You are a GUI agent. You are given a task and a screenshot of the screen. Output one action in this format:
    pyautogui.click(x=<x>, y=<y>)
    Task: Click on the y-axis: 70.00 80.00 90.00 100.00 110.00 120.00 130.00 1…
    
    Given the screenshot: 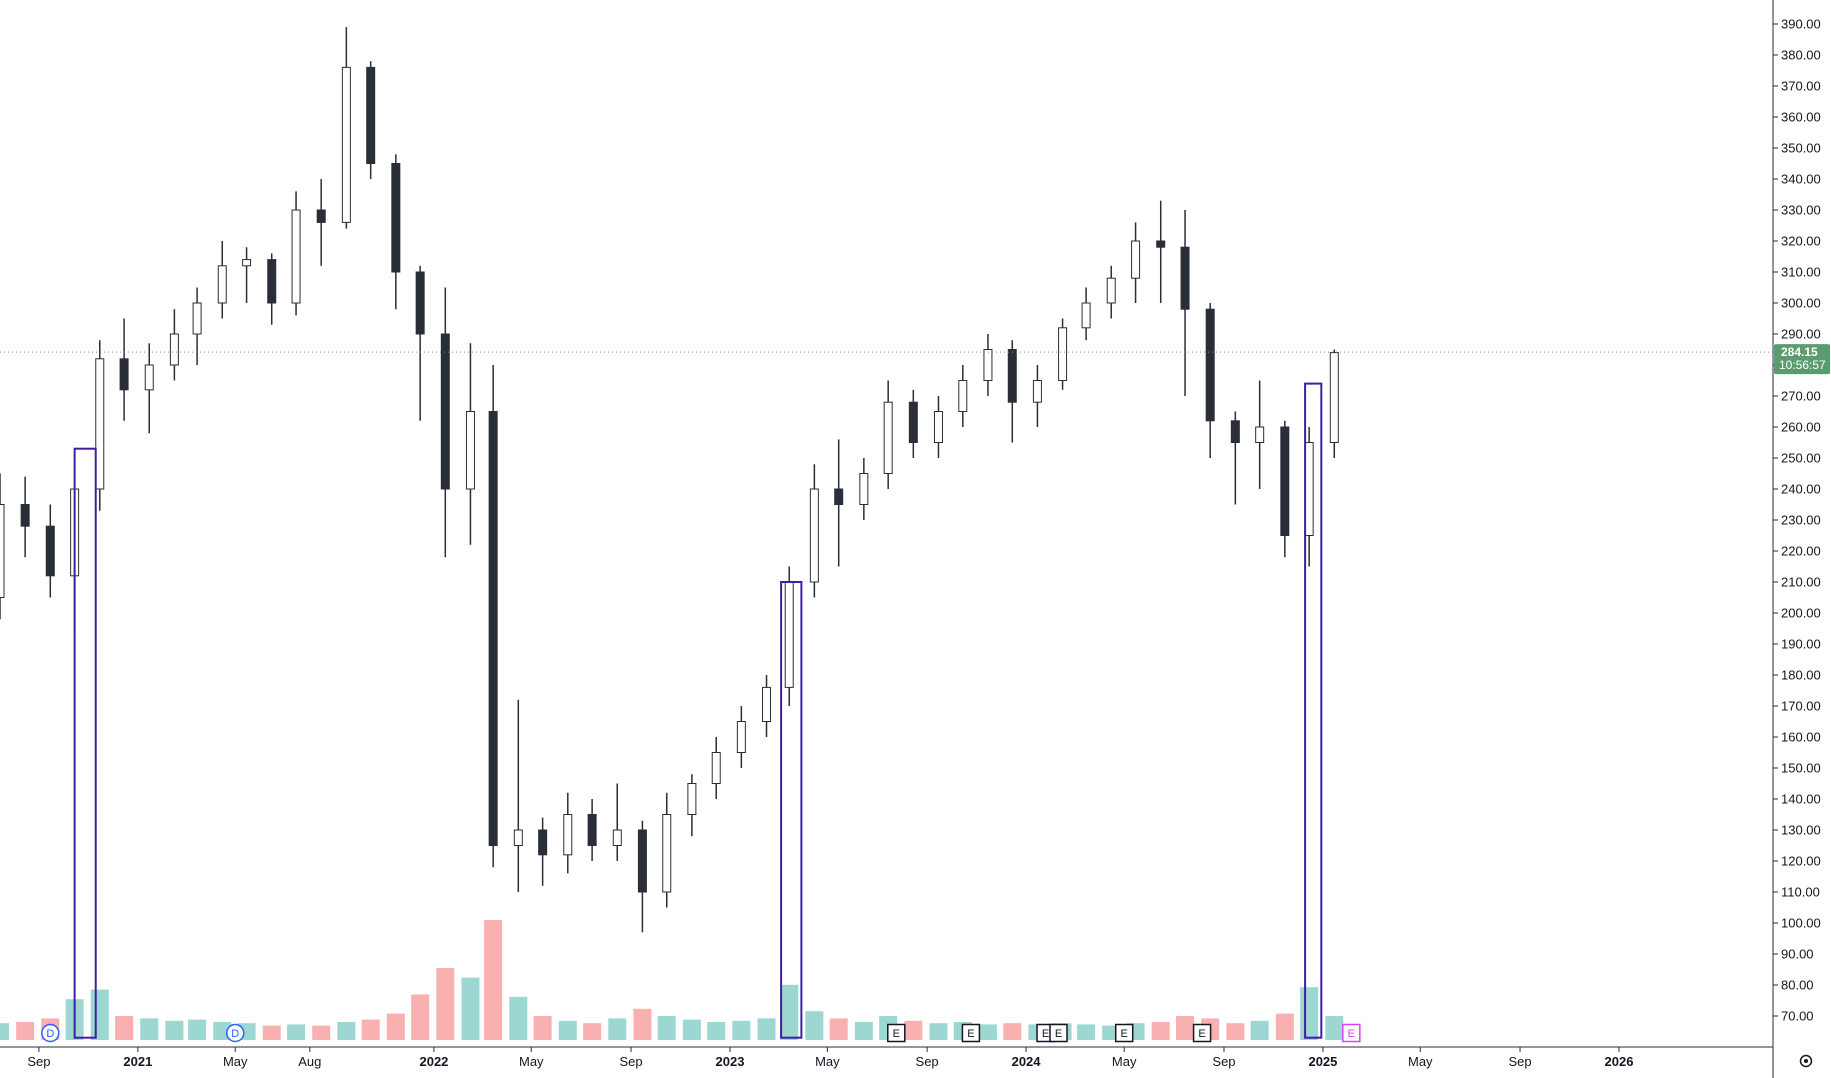 What is the action you would take?
    pyautogui.click(x=1797, y=520)
    